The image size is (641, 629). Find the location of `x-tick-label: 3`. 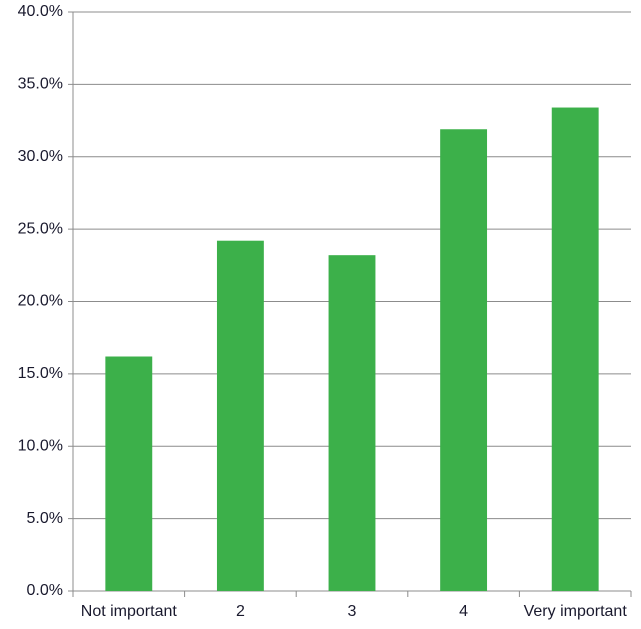

x-tick-label: 3 is located at coordinates (352, 611).